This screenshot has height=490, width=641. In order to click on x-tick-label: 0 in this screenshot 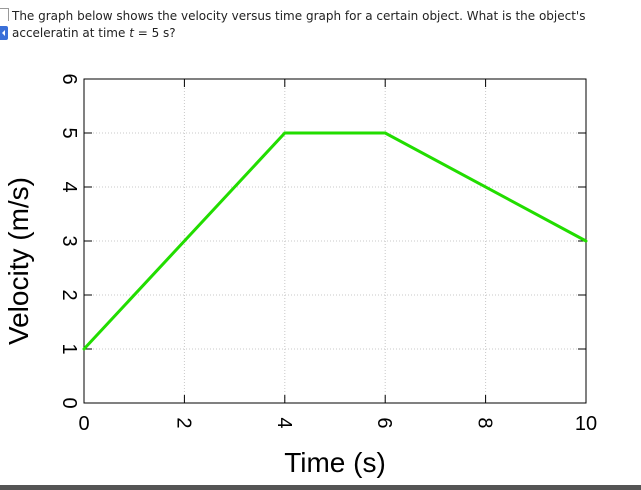, I will do `click(83, 424)`.